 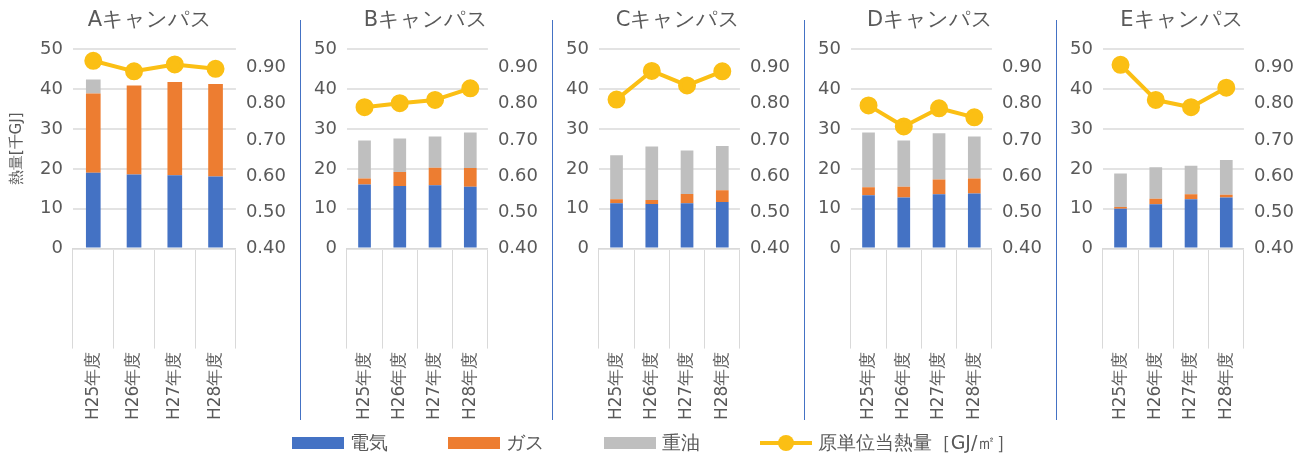 I want to click on chart-title: Eキャンパス, so click(x=1182, y=19).